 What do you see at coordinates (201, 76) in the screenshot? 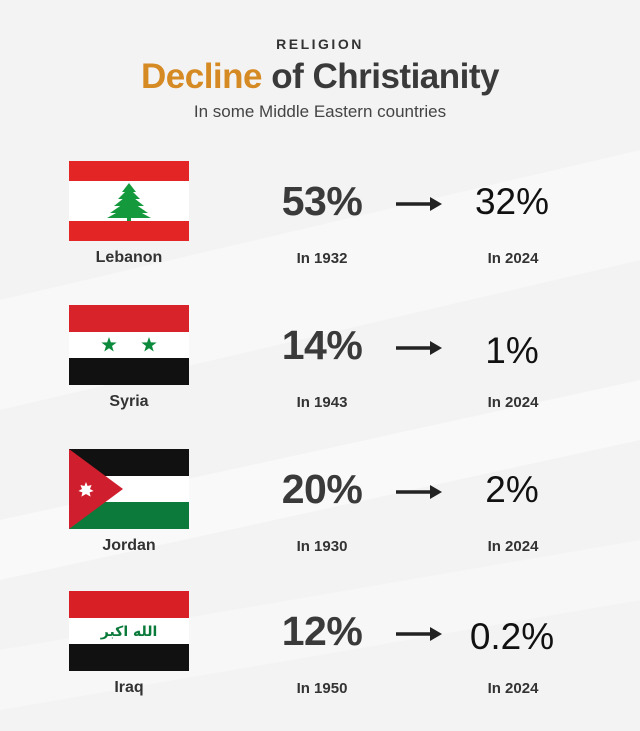
I see `title-accent: Decline` at bounding box center [201, 76].